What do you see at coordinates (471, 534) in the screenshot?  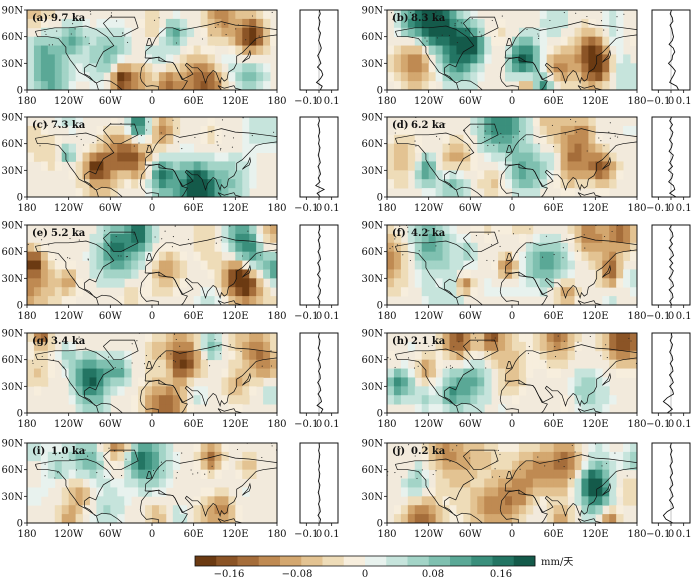 I see `x-tick-label: 60W` at bounding box center [471, 534].